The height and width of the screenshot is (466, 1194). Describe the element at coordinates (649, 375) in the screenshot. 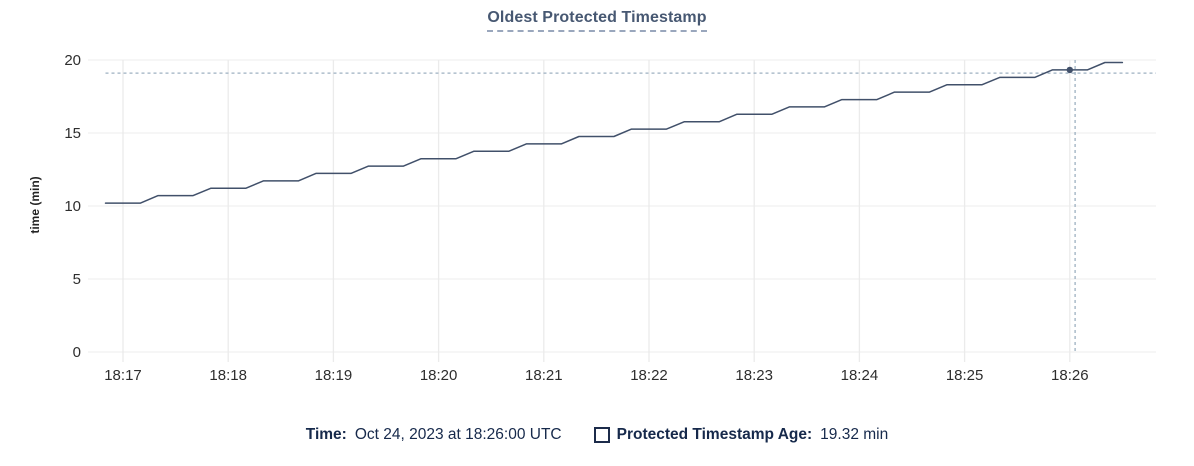

I see `x-tick-label: 18:22` at that location.